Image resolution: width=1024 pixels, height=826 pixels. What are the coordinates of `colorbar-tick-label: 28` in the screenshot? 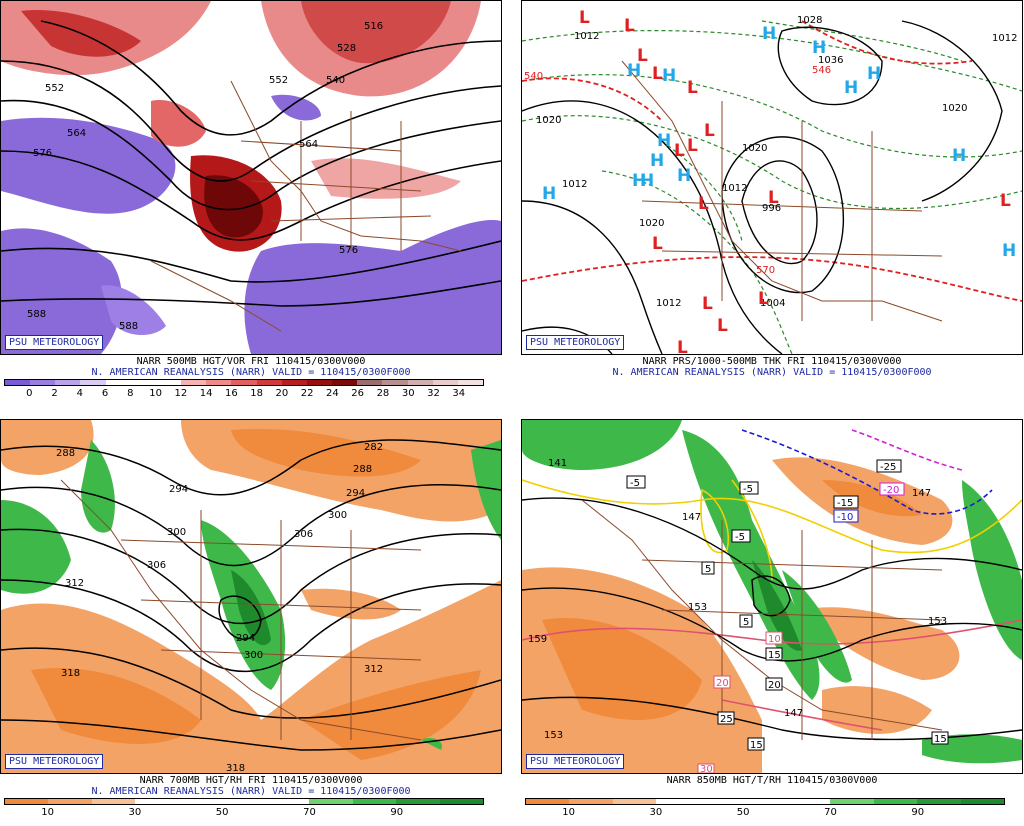 It's located at (383, 393).